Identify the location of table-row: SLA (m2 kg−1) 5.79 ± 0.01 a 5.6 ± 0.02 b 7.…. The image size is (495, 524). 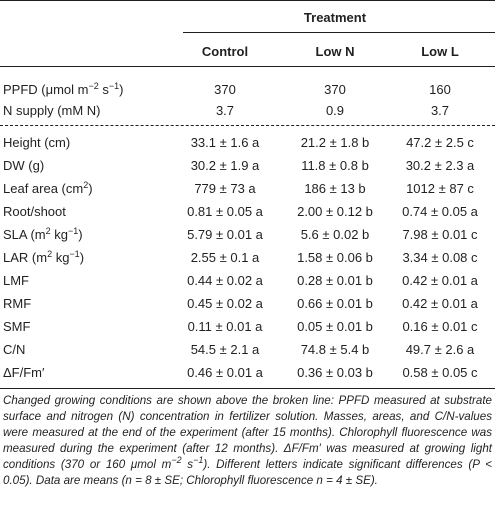
(247, 235).